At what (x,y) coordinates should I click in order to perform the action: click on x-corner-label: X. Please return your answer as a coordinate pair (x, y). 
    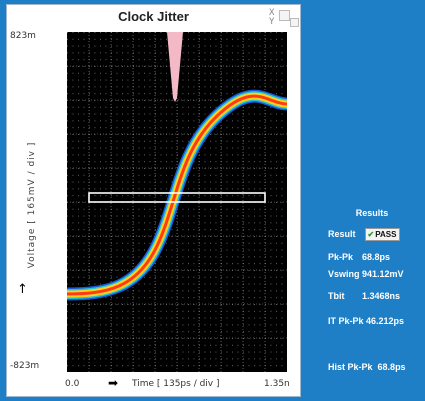
    Looking at the image, I should click on (272, 13).